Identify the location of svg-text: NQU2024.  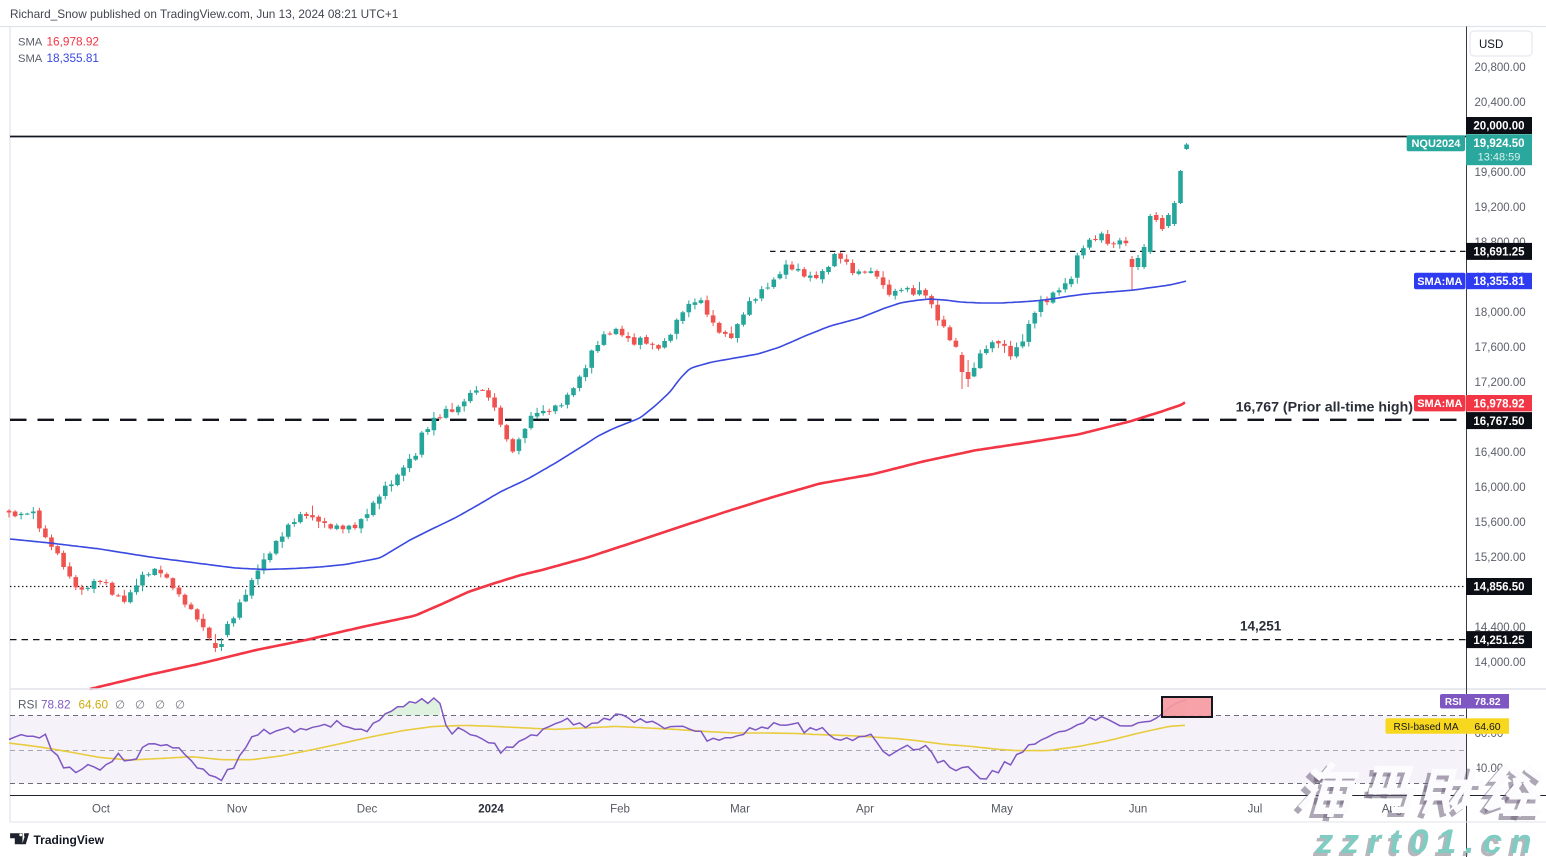
(1436, 144).